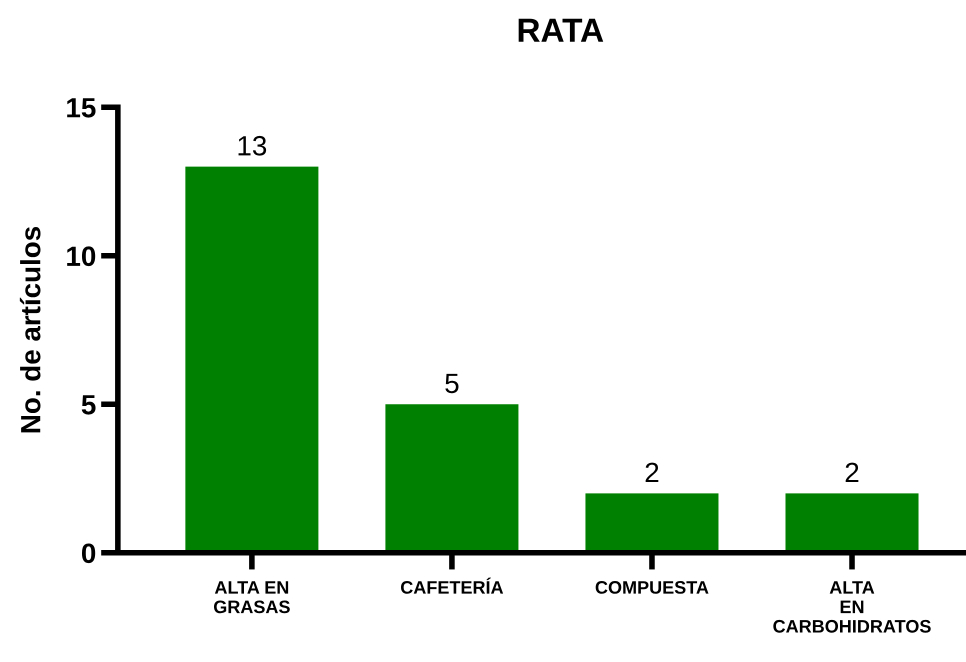  Describe the element at coordinates (852, 607) in the screenshot. I see `x-tick-label: ALTA EN CARBOHIDRATOS` at that location.